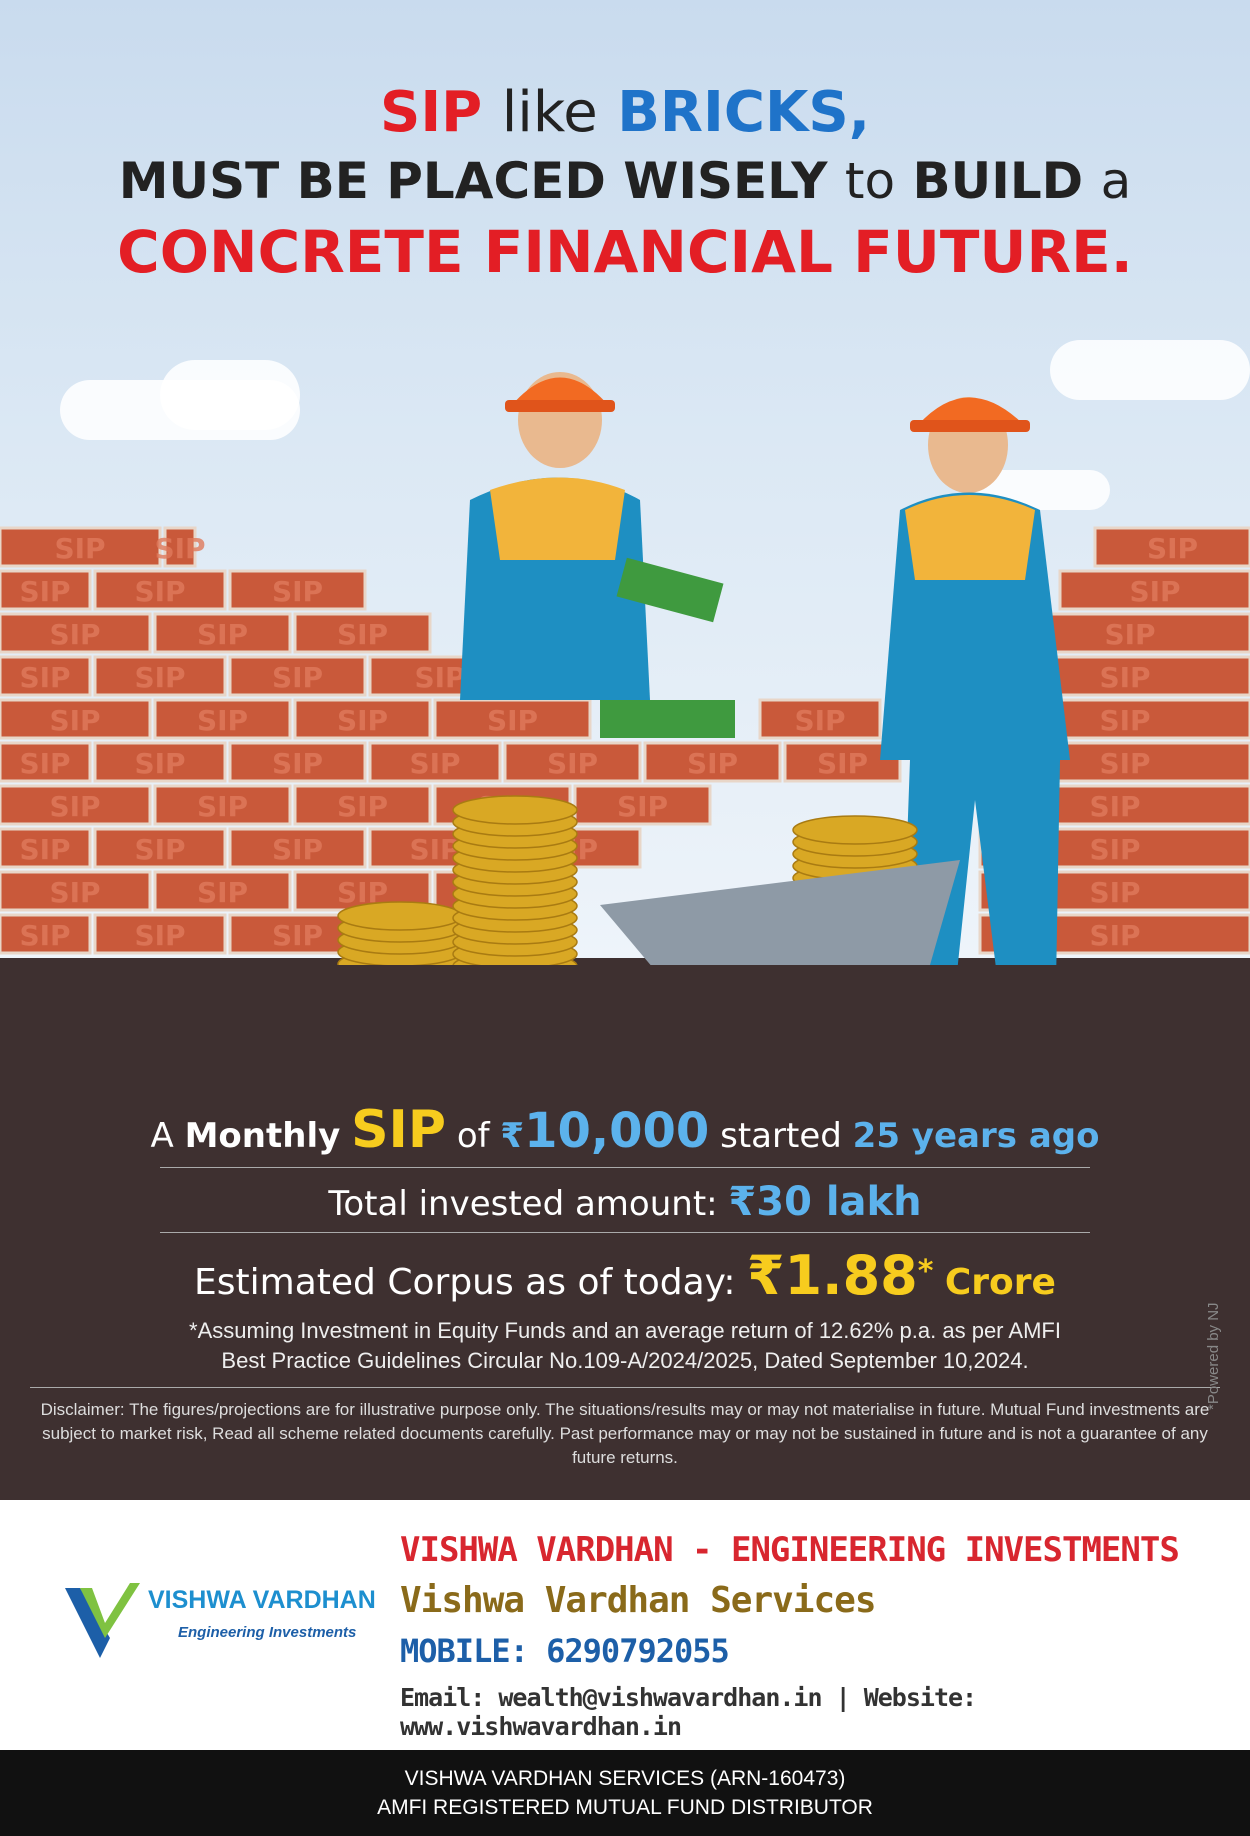 This screenshot has width=1250, height=1836. What do you see at coordinates (625, 1807) in the screenshot?
I see `footer-amfi: AMFI REGISTERED MUTUAL FUND DISTRIBUTOR` at bounding box center [625, 1807].